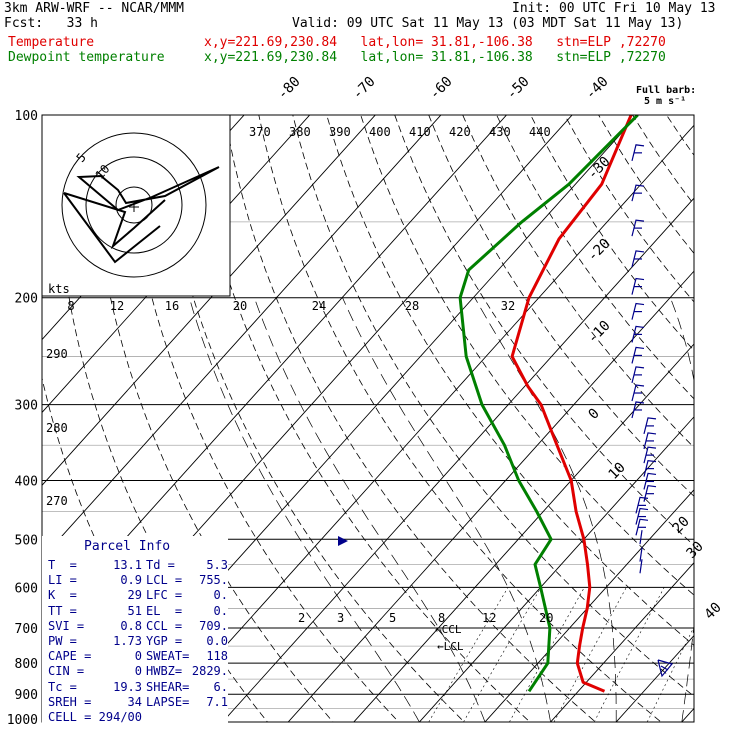  I want to click on theta-e-label: 390, so click(340, 132).